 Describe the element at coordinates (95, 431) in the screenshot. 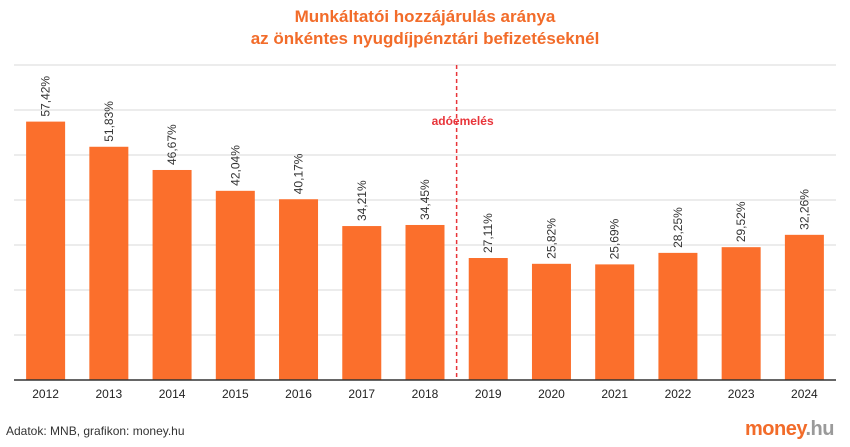

I see `source-note: Adatok: MNB, grafikon: money.hu` at that location.